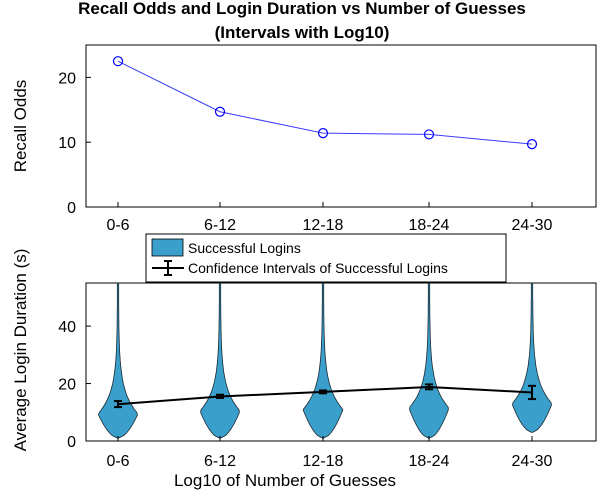  Describe the element at coordinates (67, 327) in the screenshot. I see `bottom-y-tick-label: 40` at that location.